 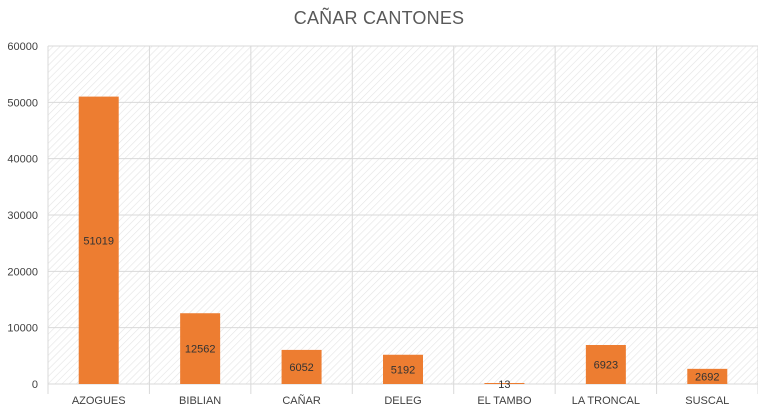 What do you see at coordinates (22, 160) in the screenshot?
I see `y-tick-label: 40000` at bounding box center [22, 160].